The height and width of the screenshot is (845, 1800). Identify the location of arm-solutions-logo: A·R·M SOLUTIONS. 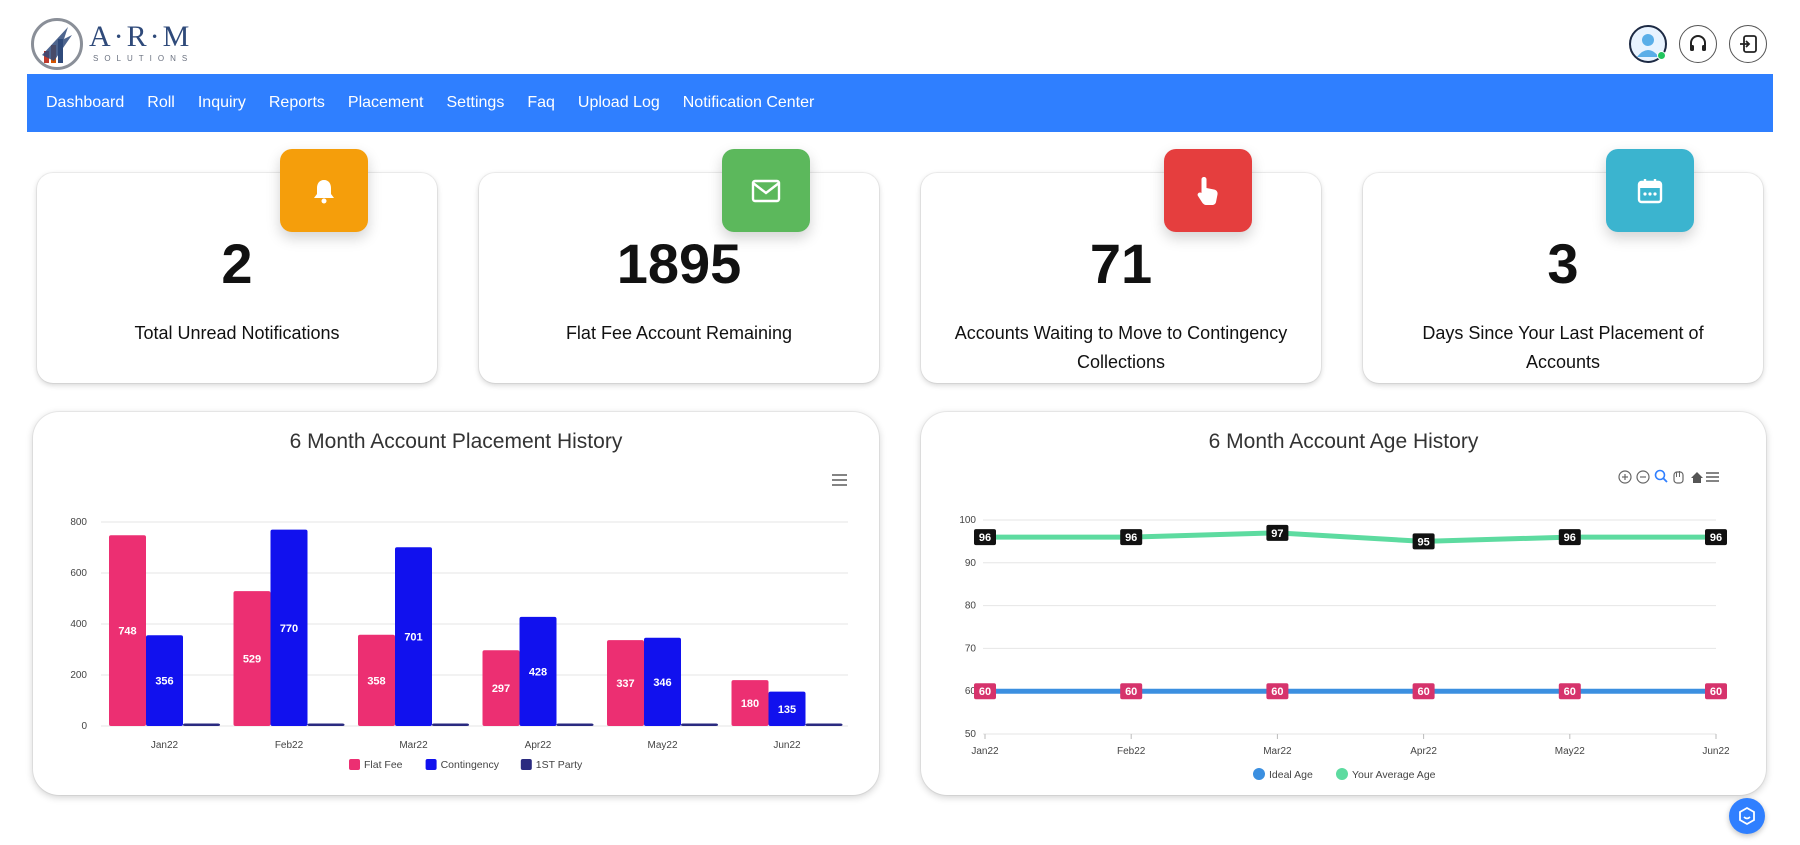
(116, 45).